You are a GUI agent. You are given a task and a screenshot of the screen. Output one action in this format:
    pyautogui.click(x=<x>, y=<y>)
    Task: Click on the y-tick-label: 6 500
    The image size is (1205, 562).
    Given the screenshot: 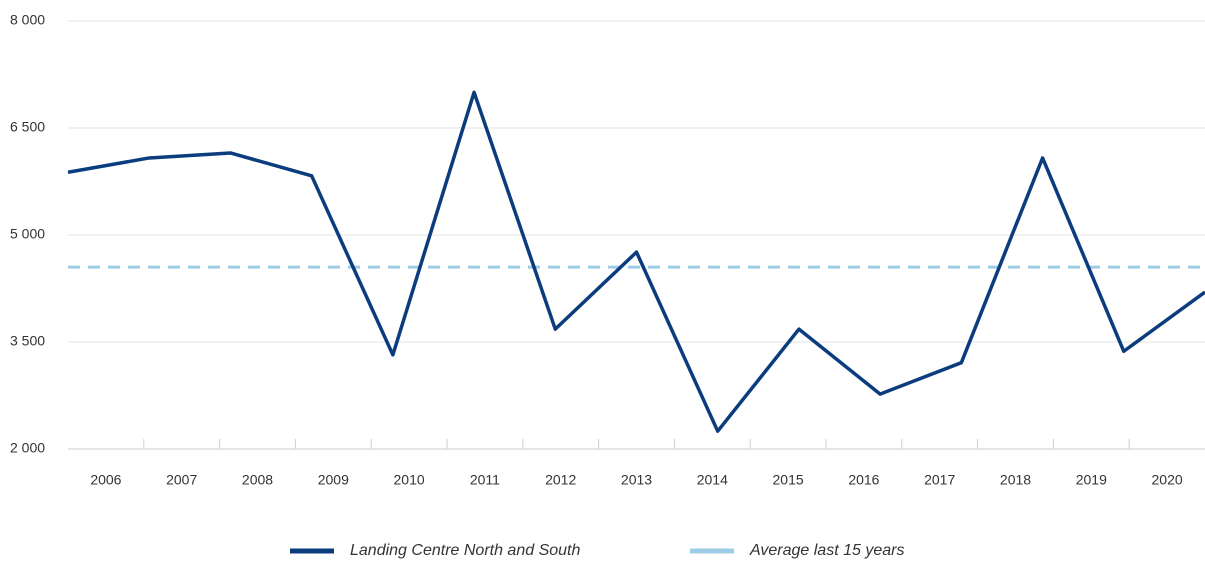 What is the action you would take?
    pyautogui.click(x=27, y=127)
    